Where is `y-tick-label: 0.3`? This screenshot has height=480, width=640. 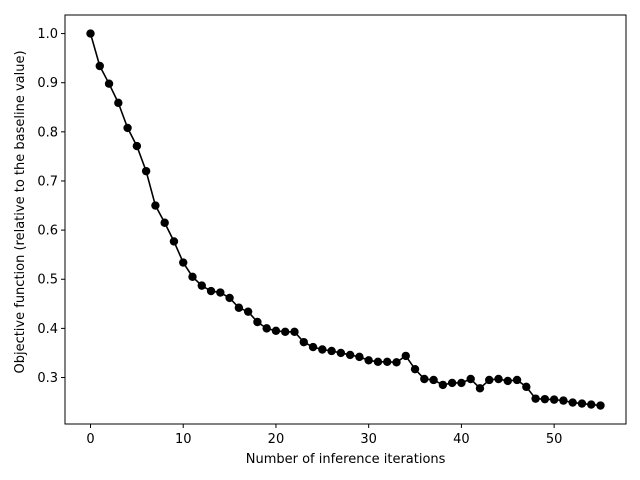
y-tick-label: 0.3 is located at coordinates (47, 378).